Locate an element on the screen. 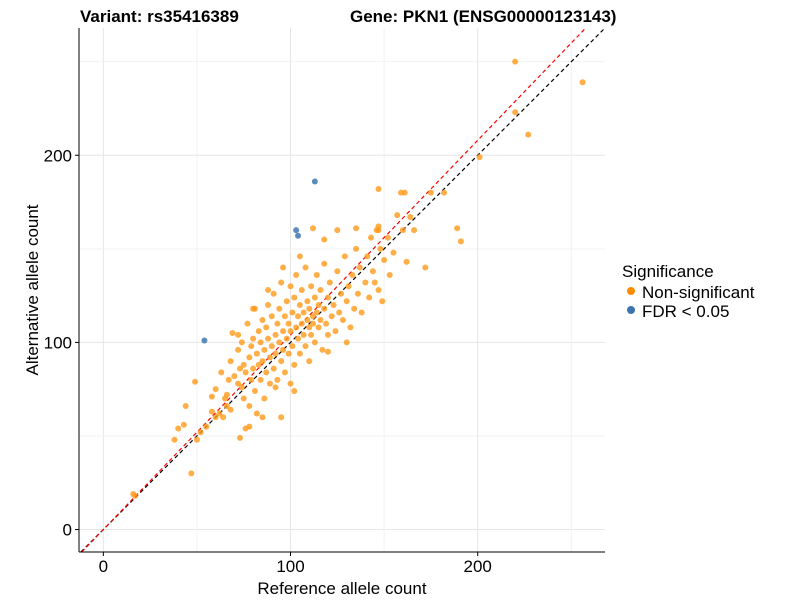 The image size is (800, 600). legend-marker-non-significant is located at coordinates (631, 291).